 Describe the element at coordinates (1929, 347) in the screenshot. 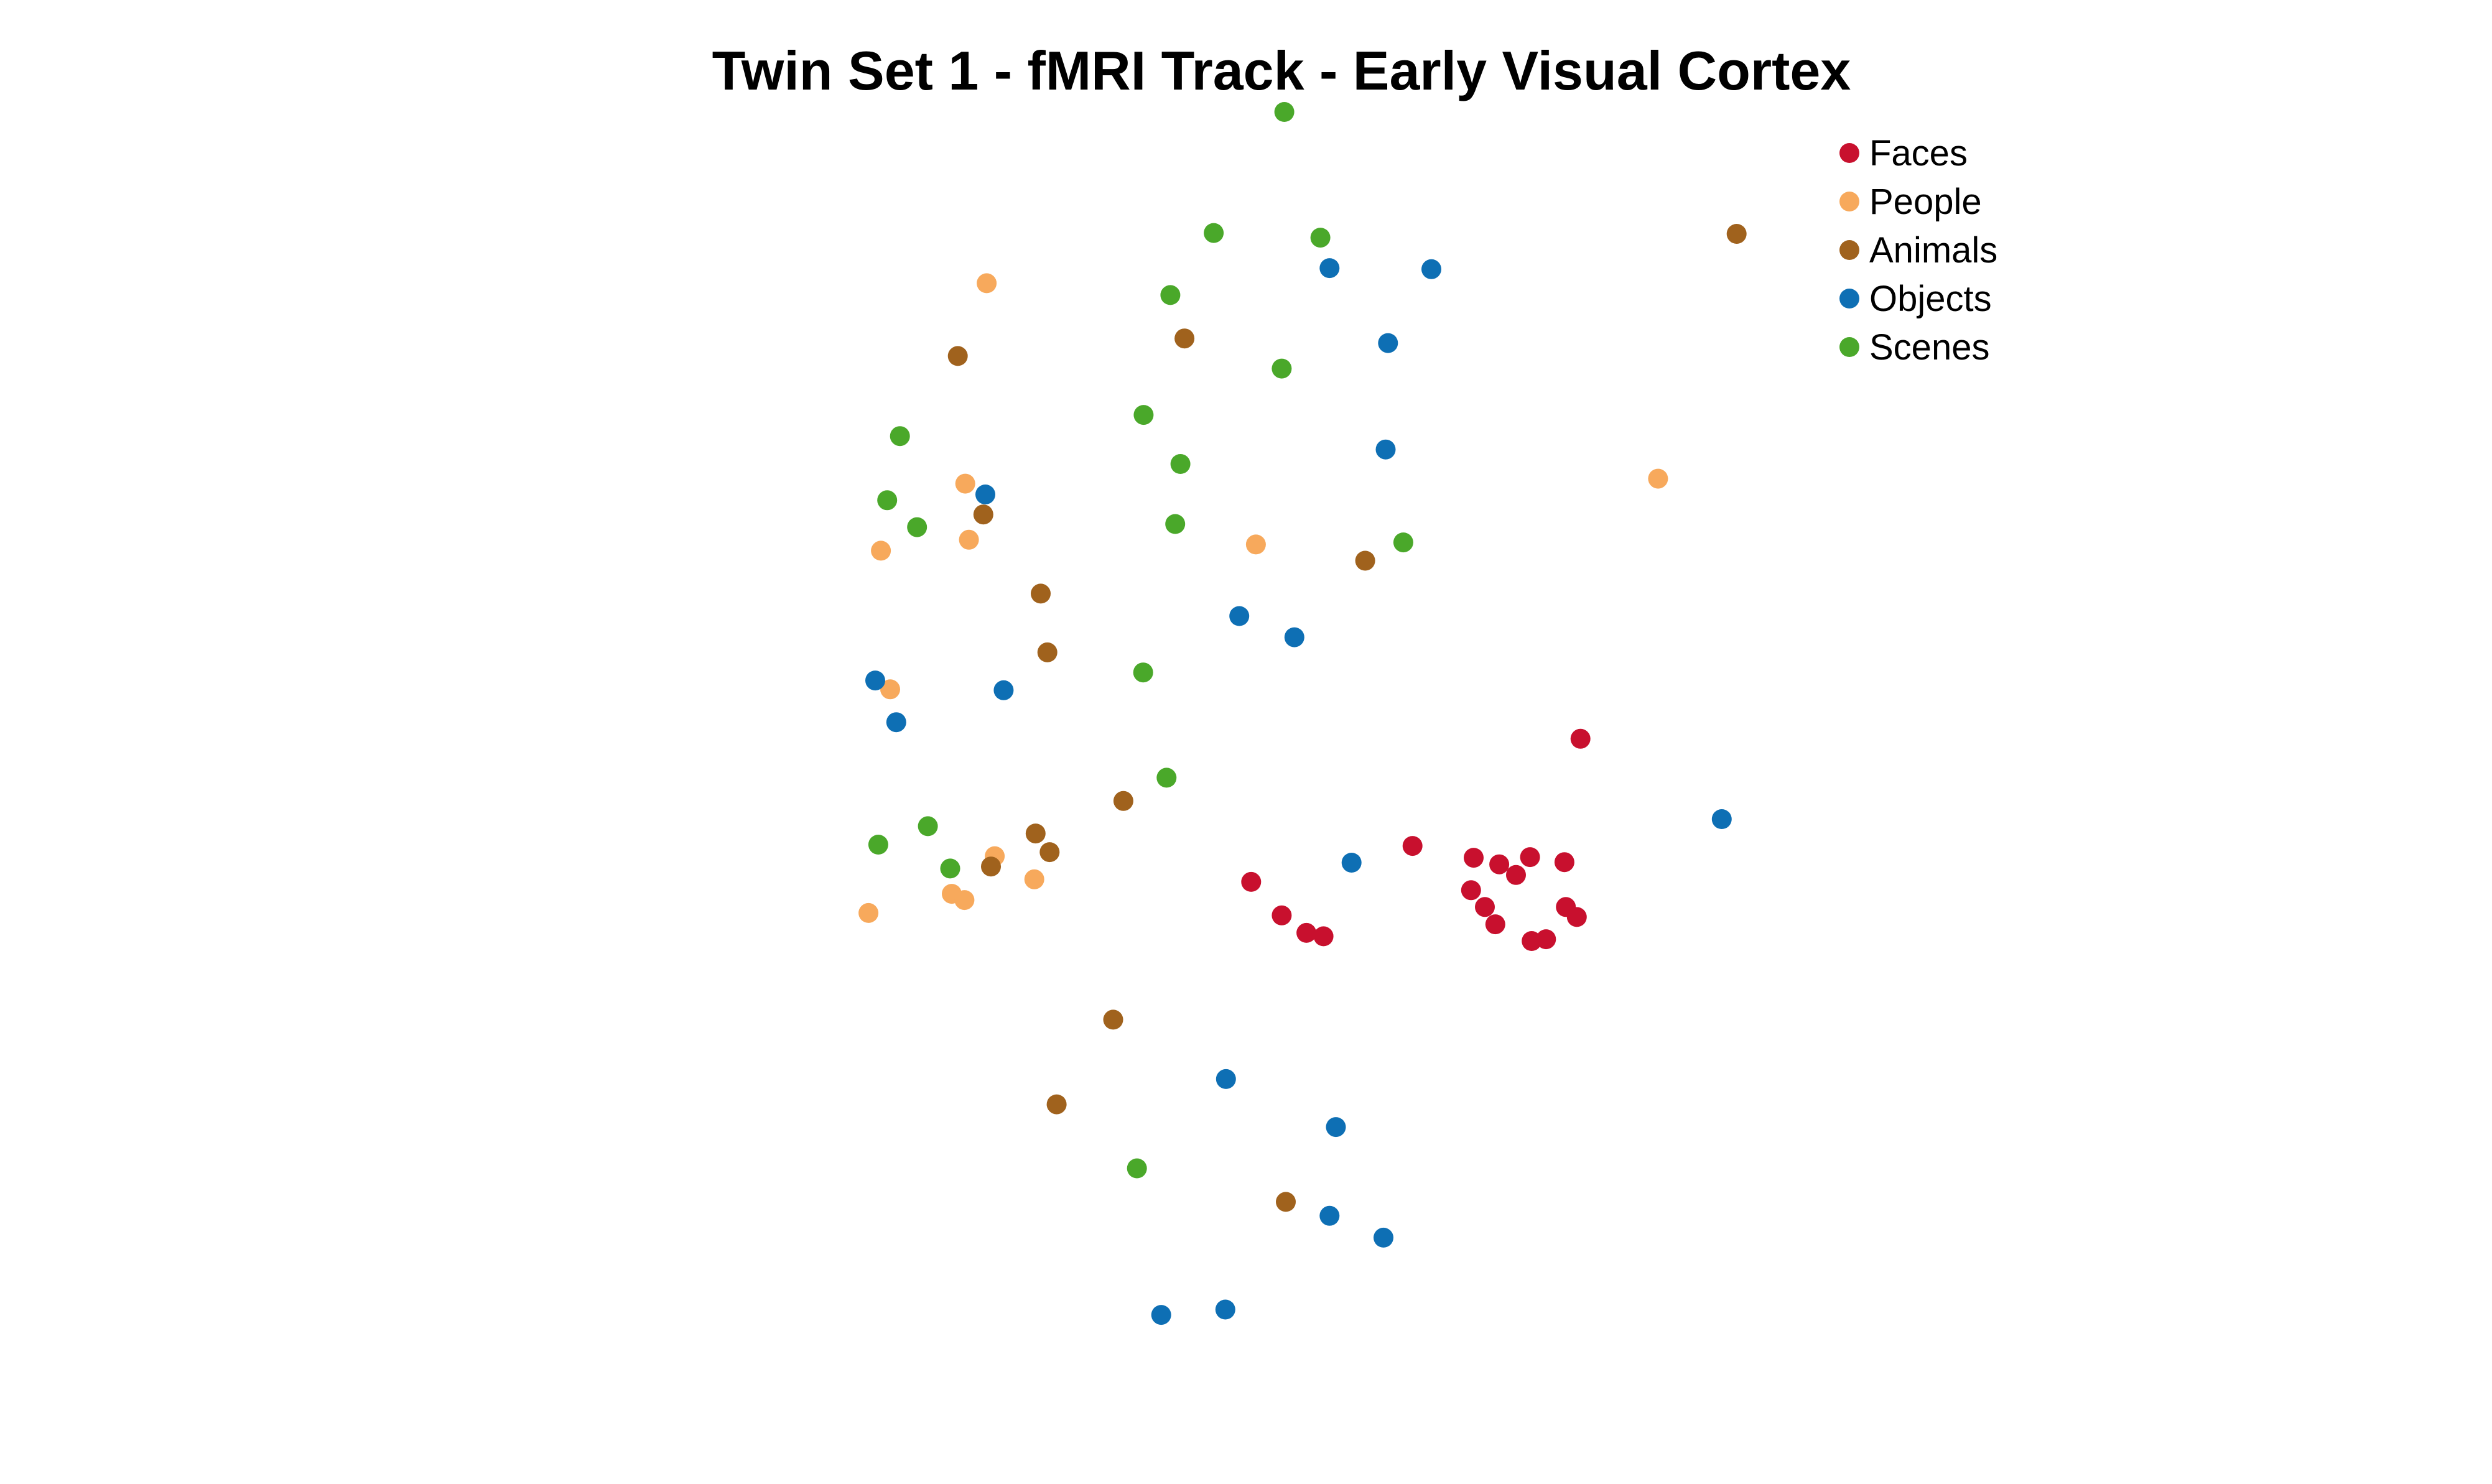

I see `legend-label-scenes: Scenes` at that location.